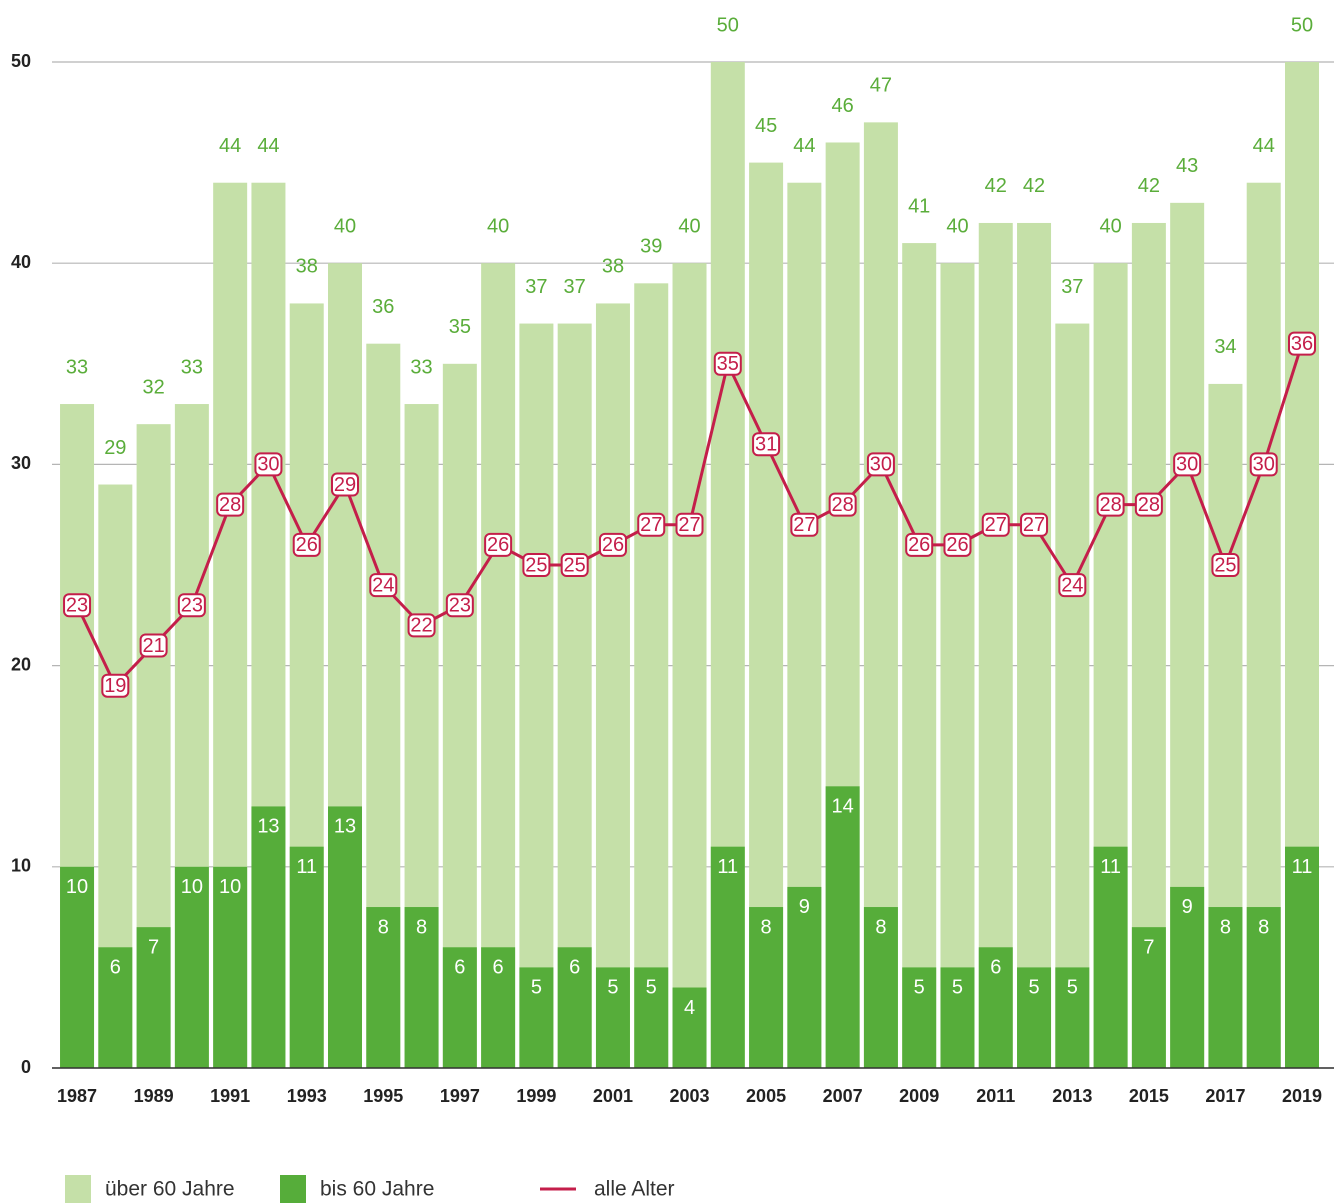 The height and width of the screenshot is (1203, 1344). I want to click on value-label: 22, so click(421, 626).